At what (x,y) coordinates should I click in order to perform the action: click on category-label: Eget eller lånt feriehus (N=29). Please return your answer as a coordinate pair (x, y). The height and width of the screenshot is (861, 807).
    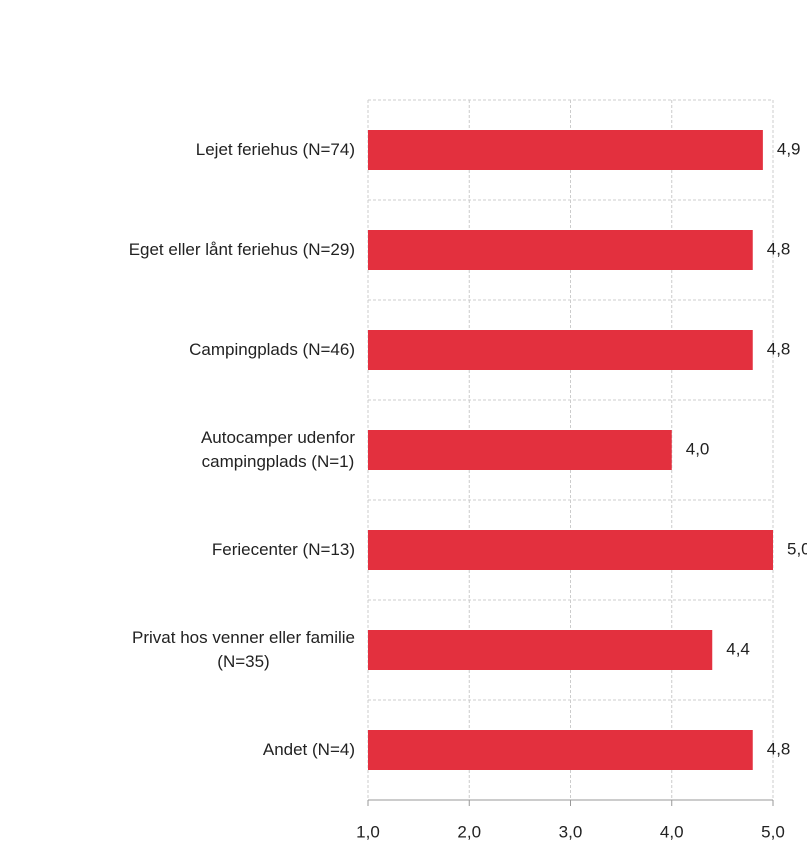
    Looking at the image, I should click on (241, 249).